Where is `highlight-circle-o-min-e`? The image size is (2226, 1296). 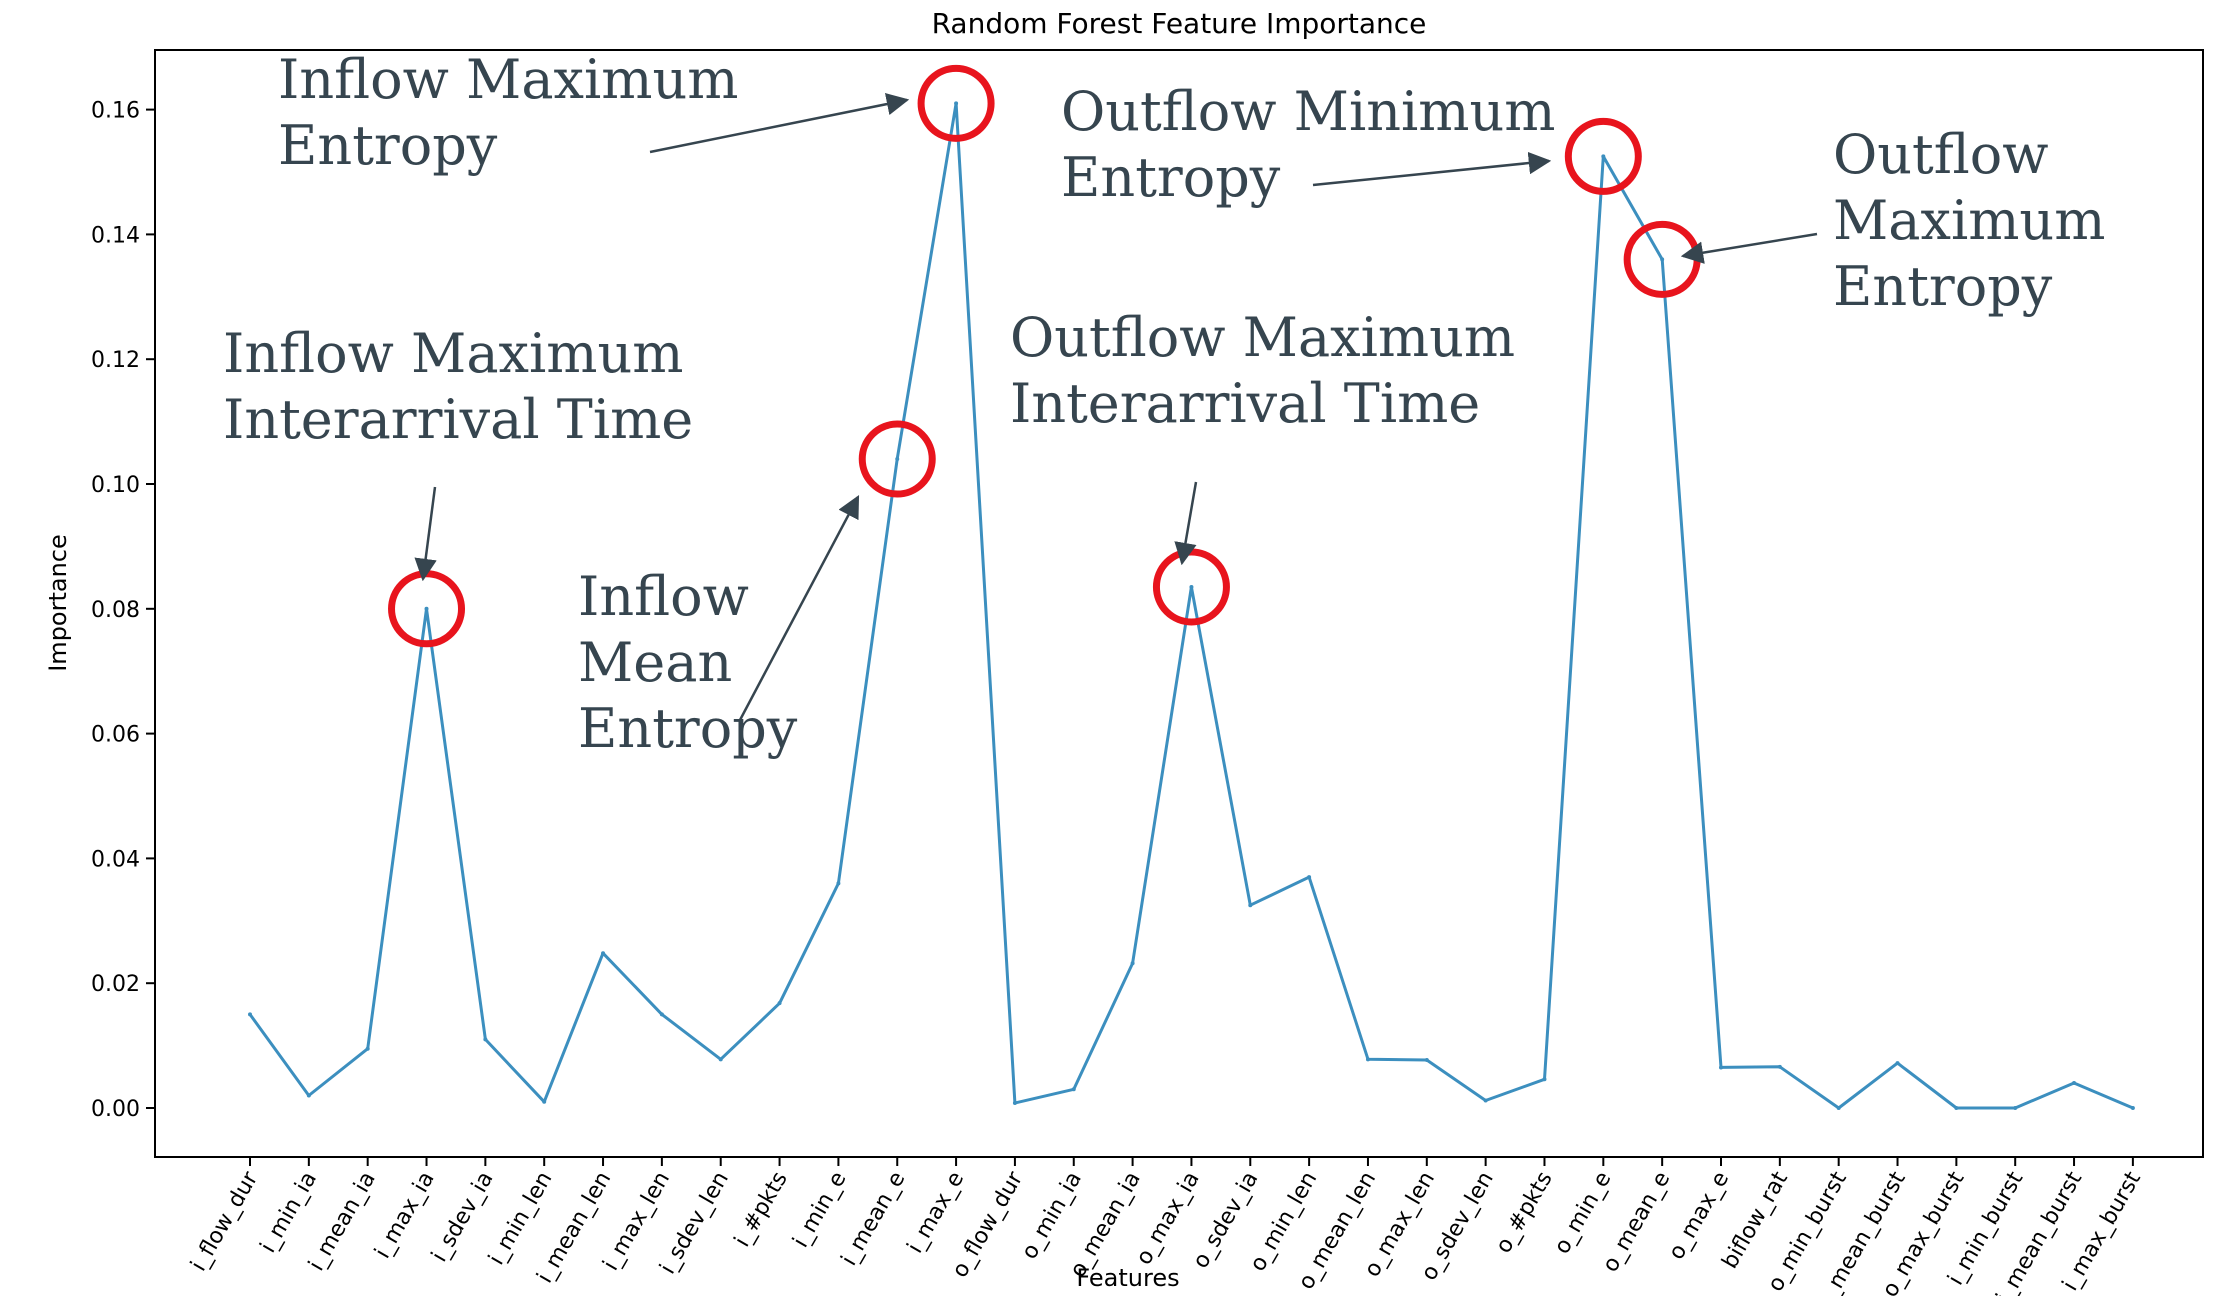
highlight-circle-o-min-e is located at coordinates (1603, 156).